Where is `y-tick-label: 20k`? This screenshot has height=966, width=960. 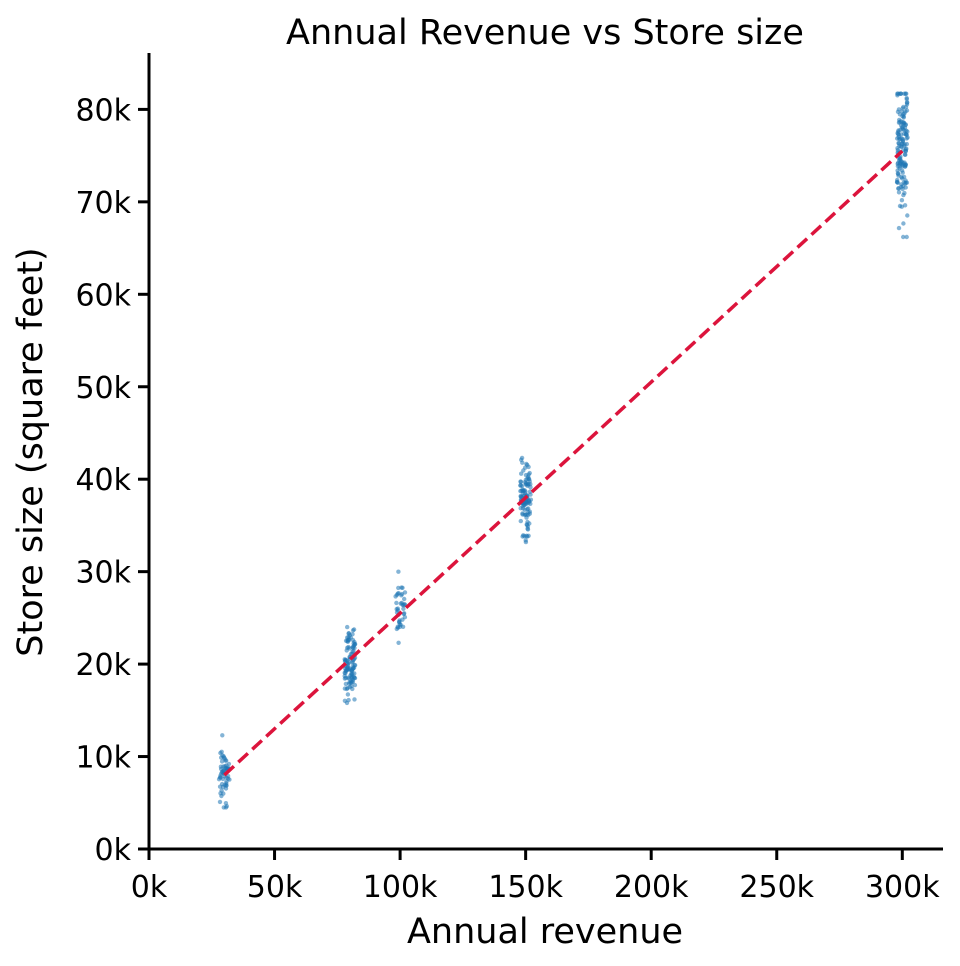
y-tick-label: 20k is located at coordinates (103, 665).